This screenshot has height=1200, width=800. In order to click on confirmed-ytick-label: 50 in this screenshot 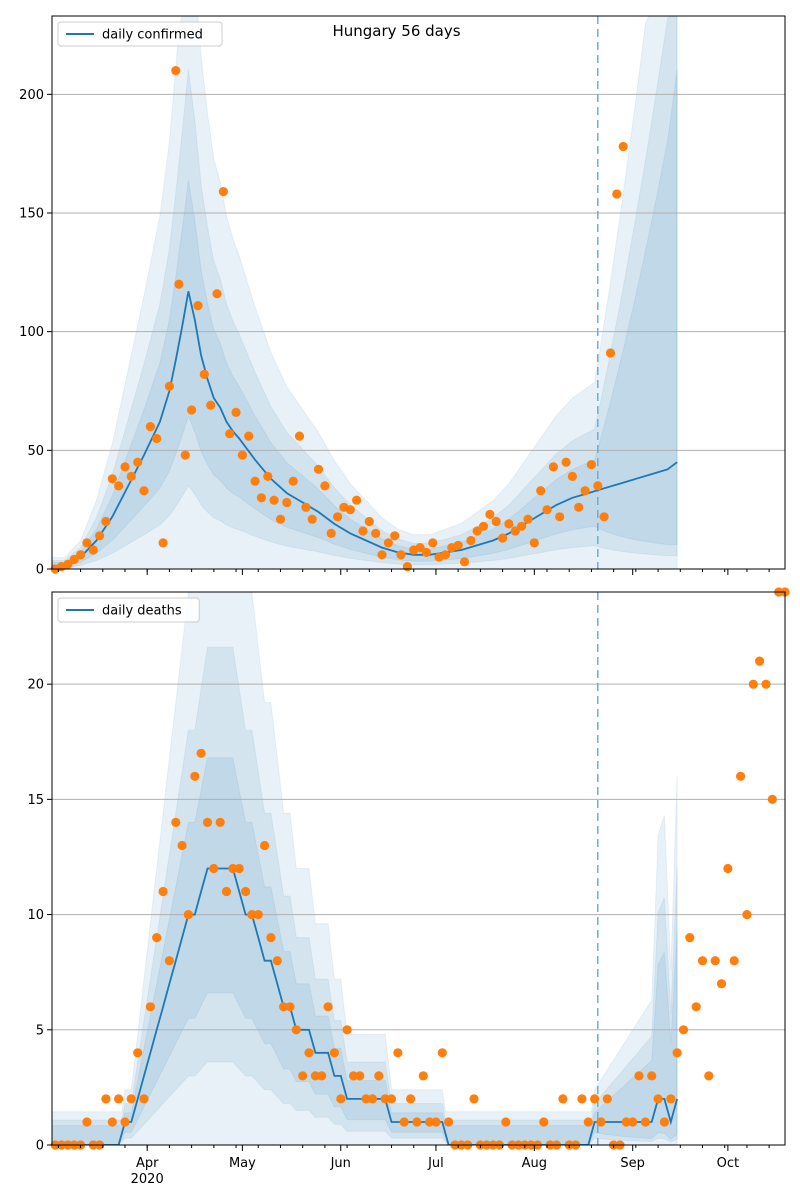, I will do `click(35, 451)`.